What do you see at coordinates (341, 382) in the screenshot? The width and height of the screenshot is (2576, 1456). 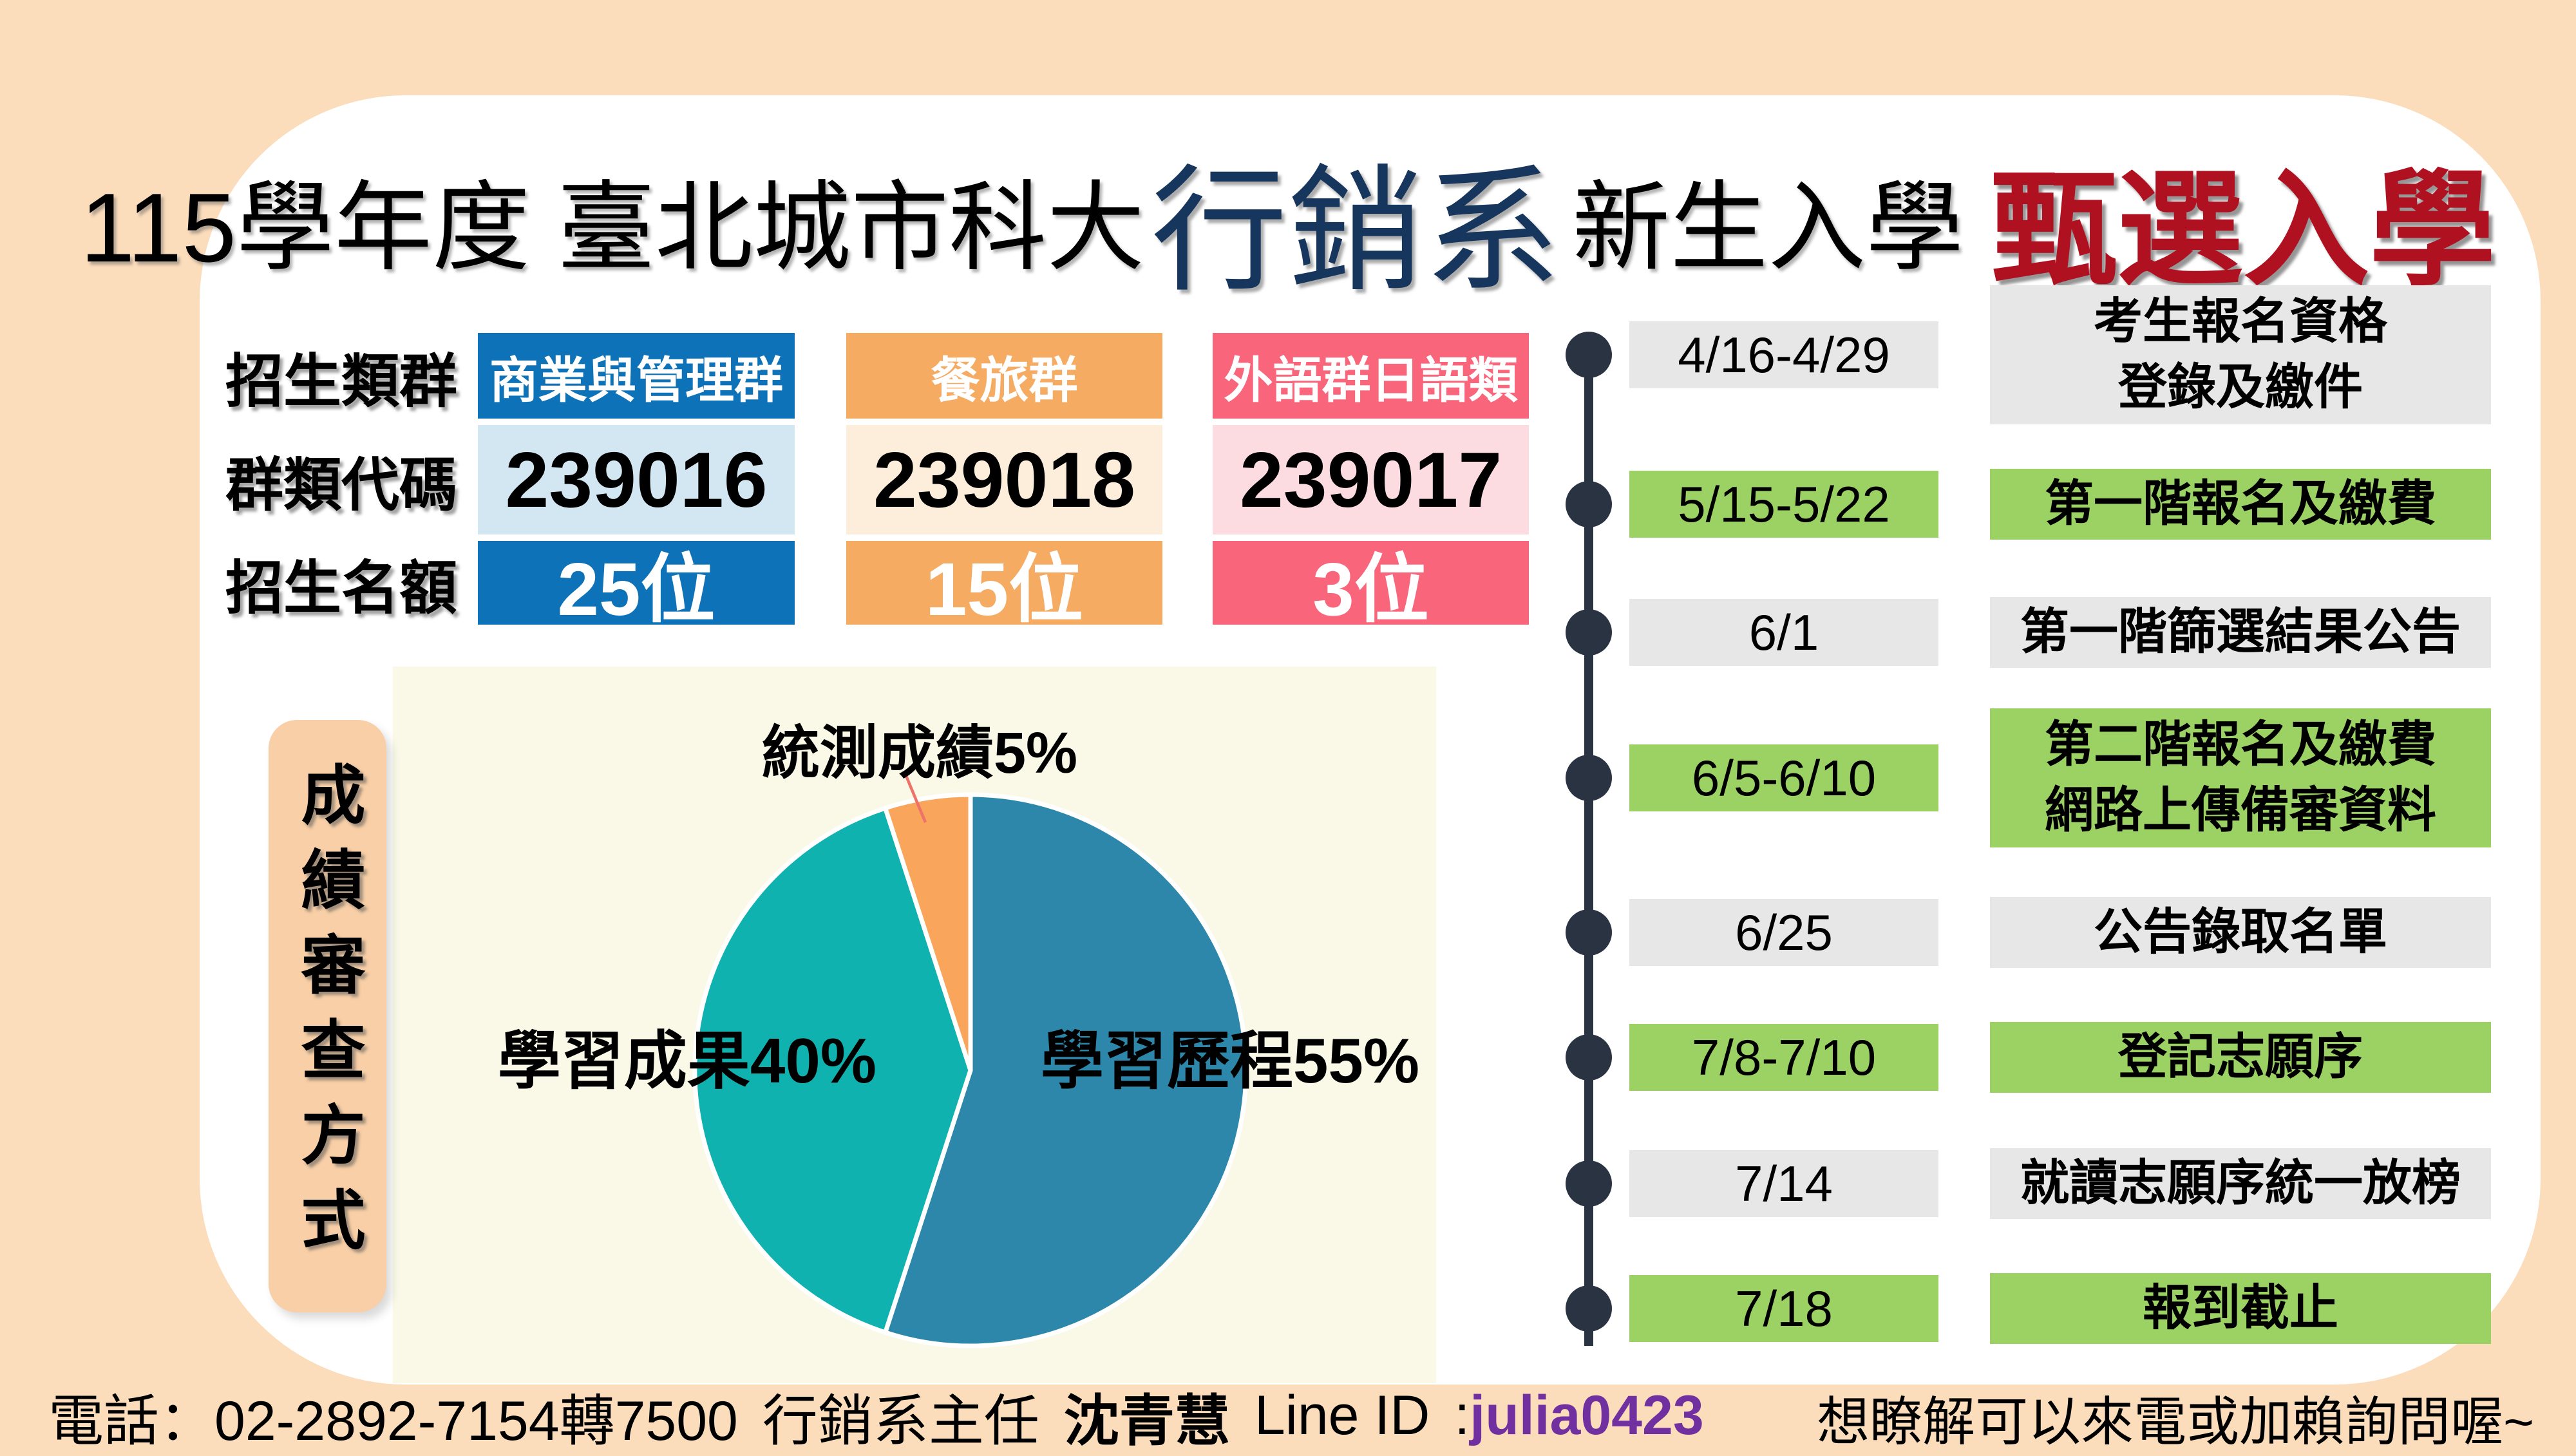 I see `row-label-group: 招生類群` at bounding box center [341, 382].